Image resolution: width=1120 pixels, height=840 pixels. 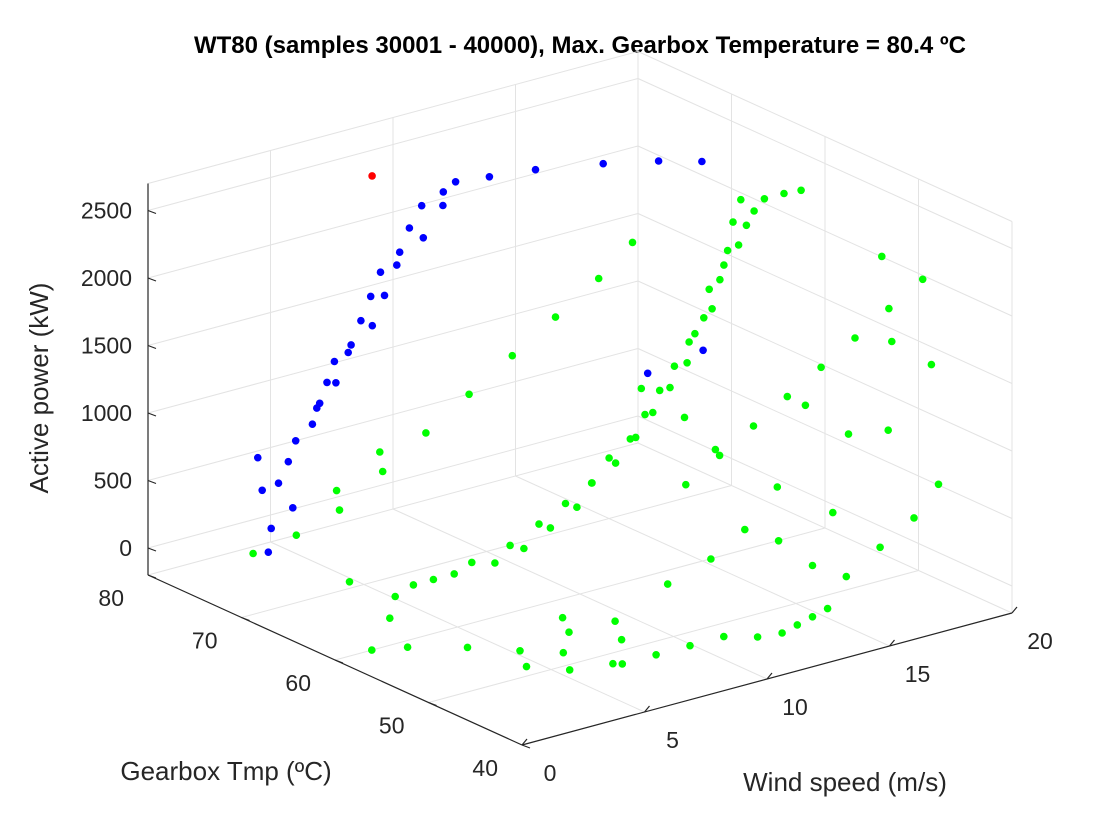 I want to click on box-edge, so click(x=393, y=117).